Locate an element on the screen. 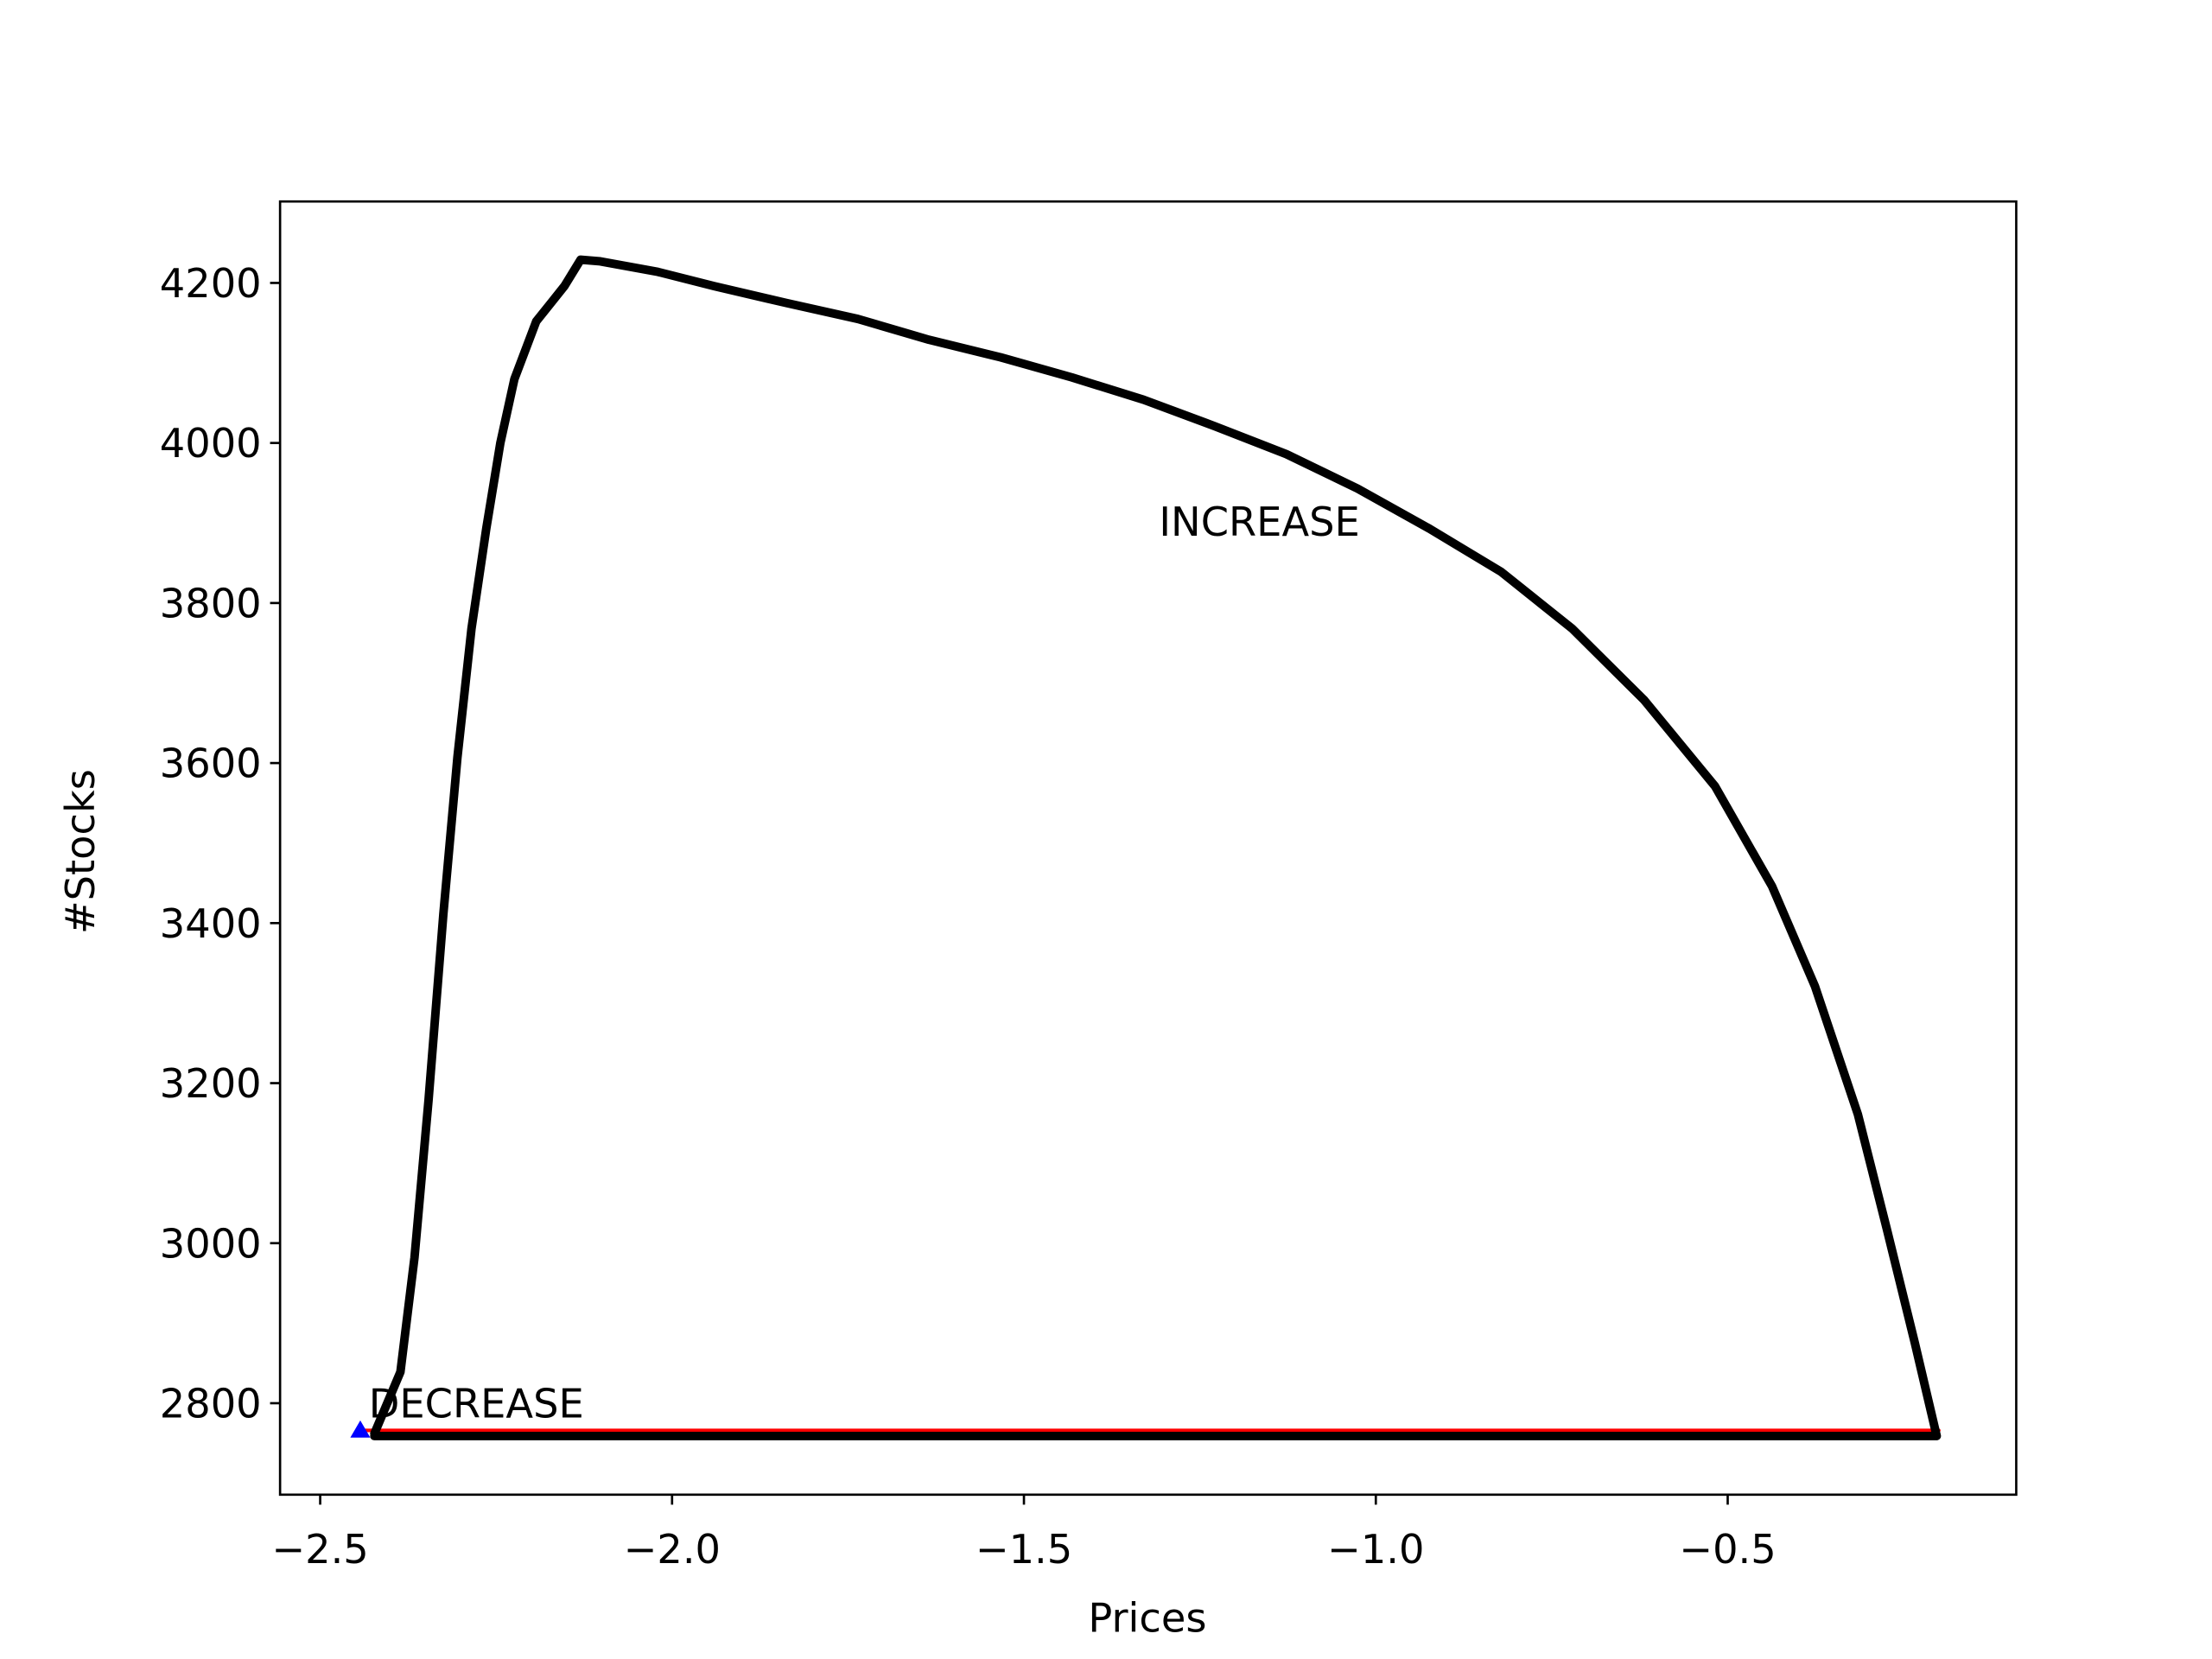  x-tick-label: −1.0 is located at coordinates (1375, 1549).